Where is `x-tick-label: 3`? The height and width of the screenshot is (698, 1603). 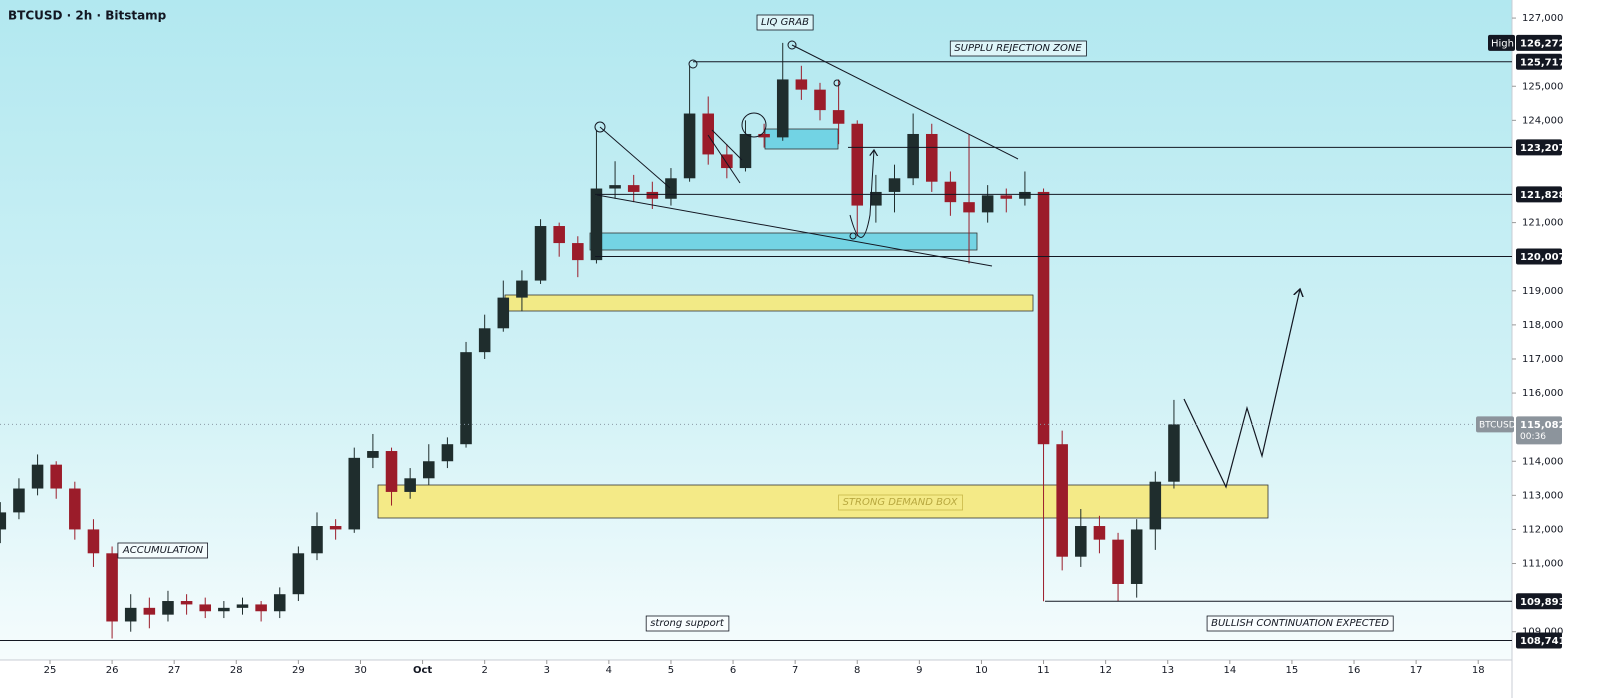
x-tick-label: 3 is located at coordinates (547, 670).